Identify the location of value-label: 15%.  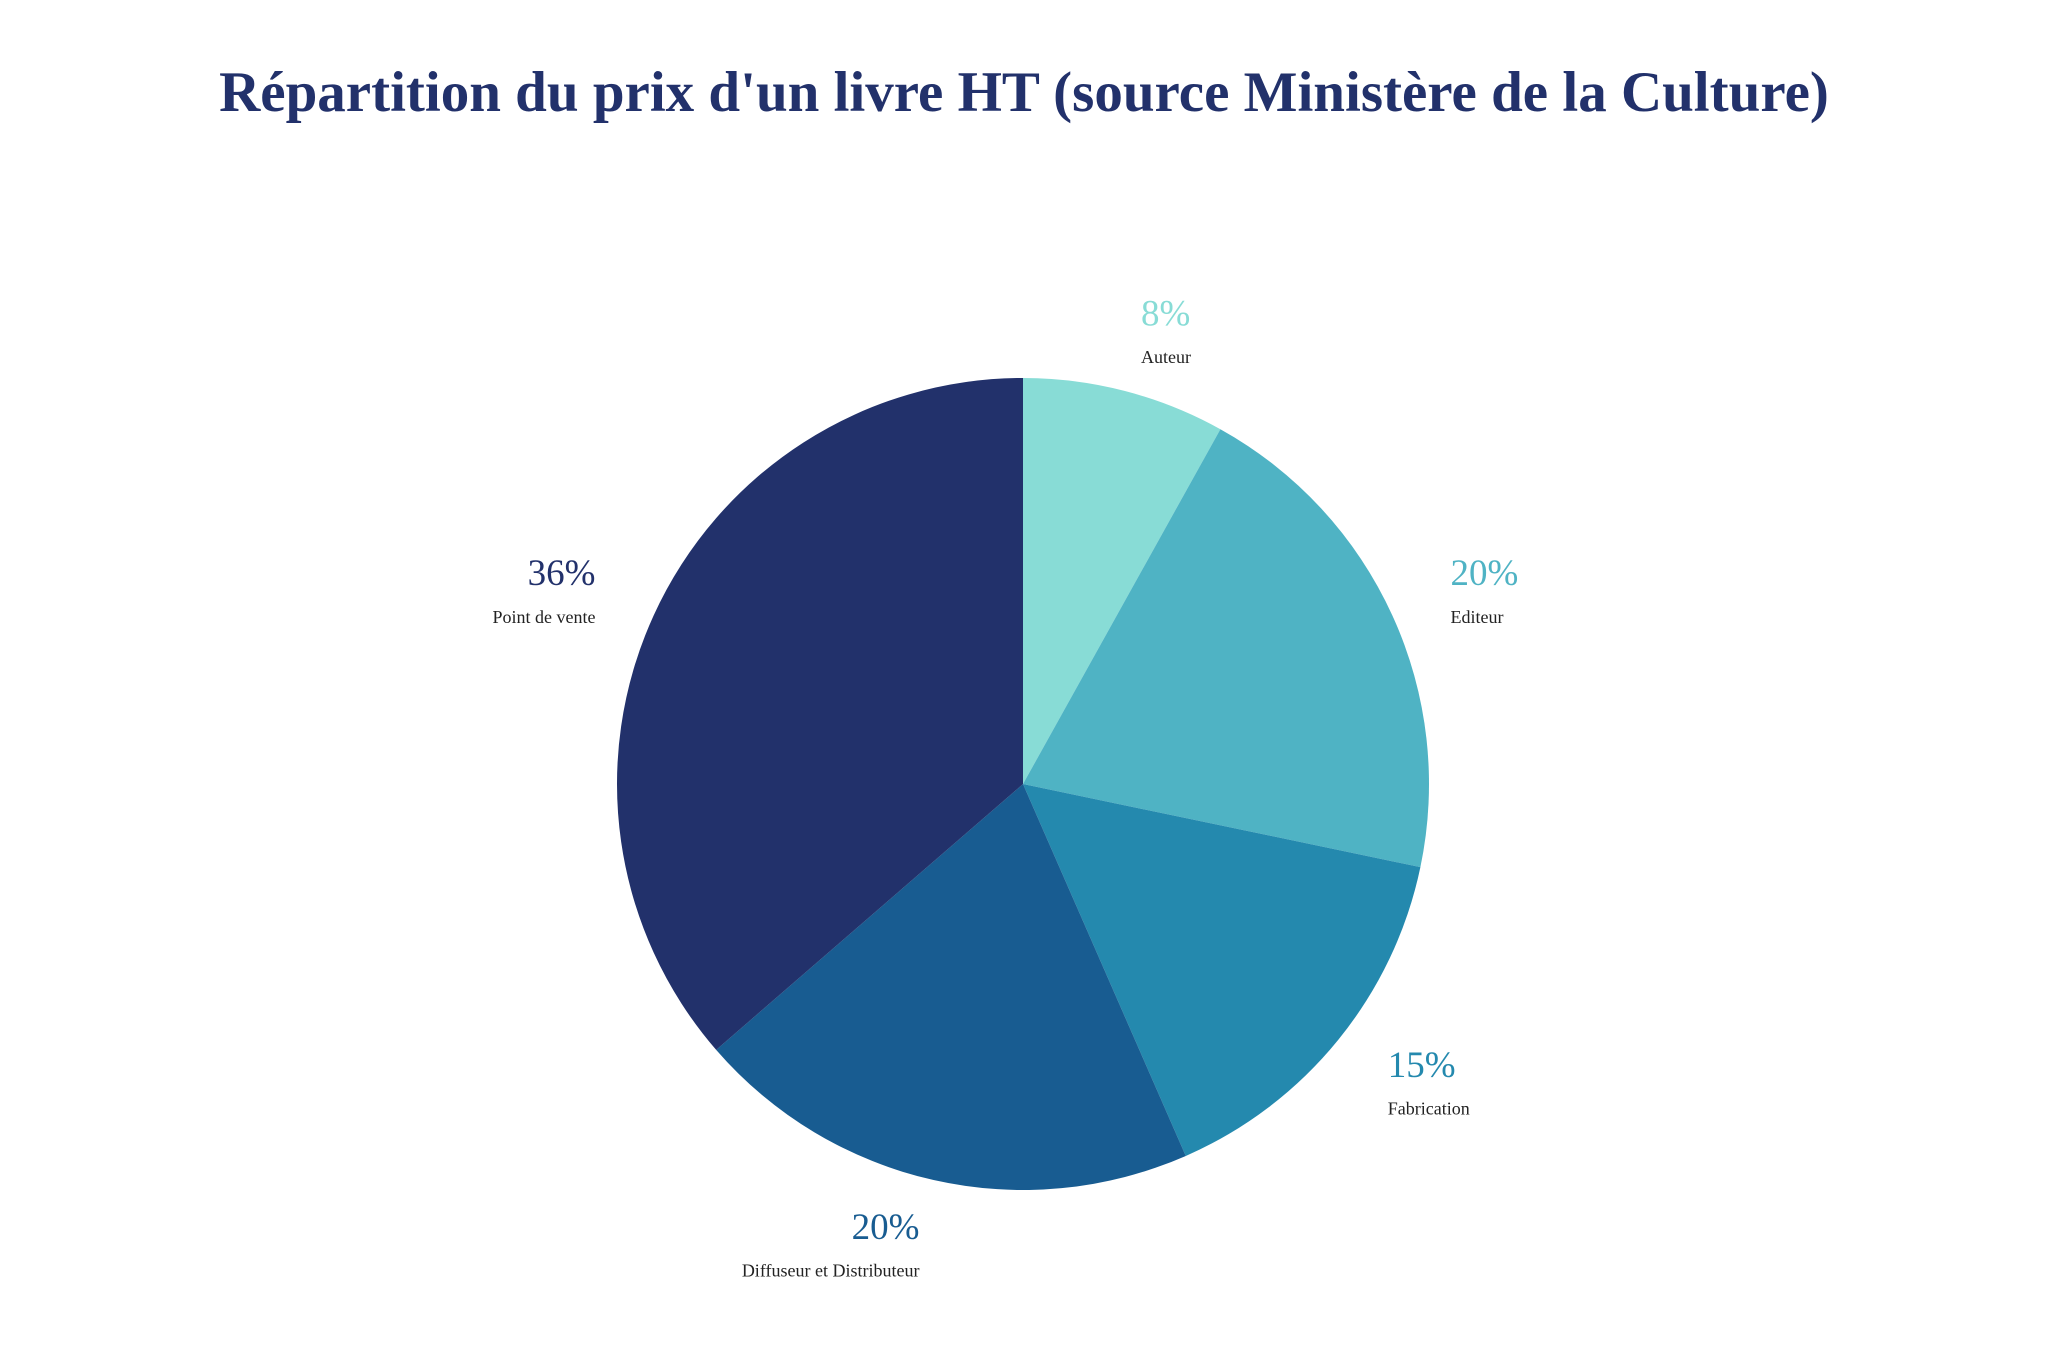
(1422, 1065).